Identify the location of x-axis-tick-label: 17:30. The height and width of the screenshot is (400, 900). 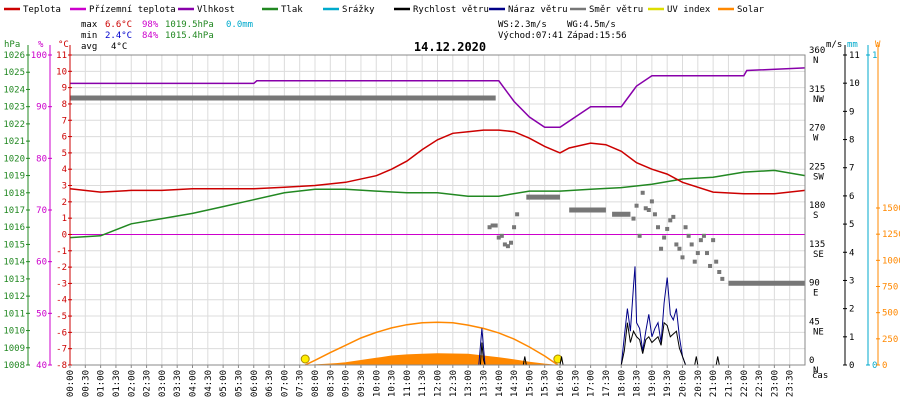
(607, 383).